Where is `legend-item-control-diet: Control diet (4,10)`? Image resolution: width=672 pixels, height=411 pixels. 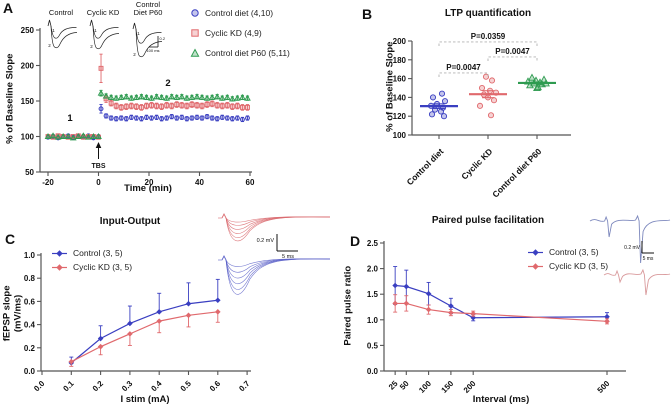
legend-item-control-diet: Control diet (4,10) is located at coordinates (240, 13).